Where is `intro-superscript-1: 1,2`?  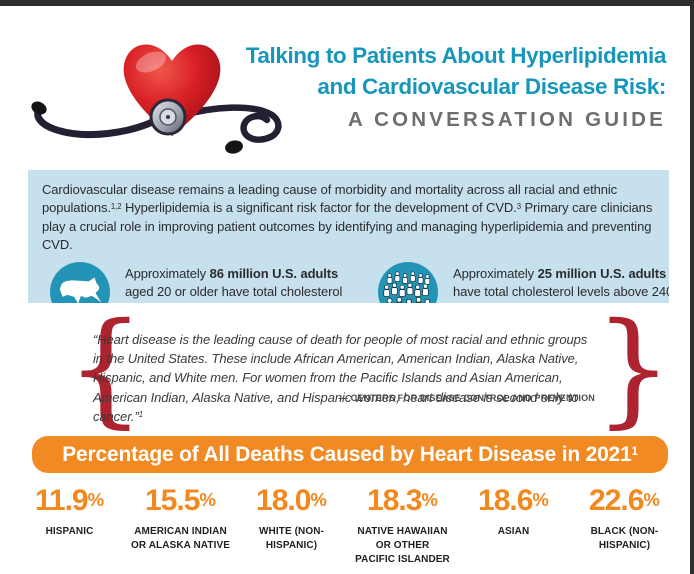 intro-superscript-1: 1,2 is located at coordinates (116, 206).